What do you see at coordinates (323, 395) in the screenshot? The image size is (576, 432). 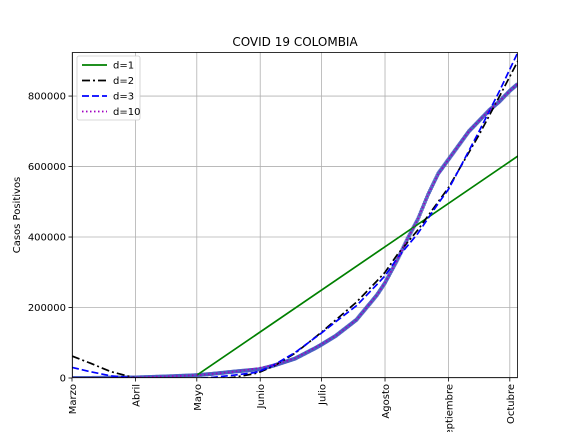 I see `x-tick-label: Julio` at bounding box center [323, 395].